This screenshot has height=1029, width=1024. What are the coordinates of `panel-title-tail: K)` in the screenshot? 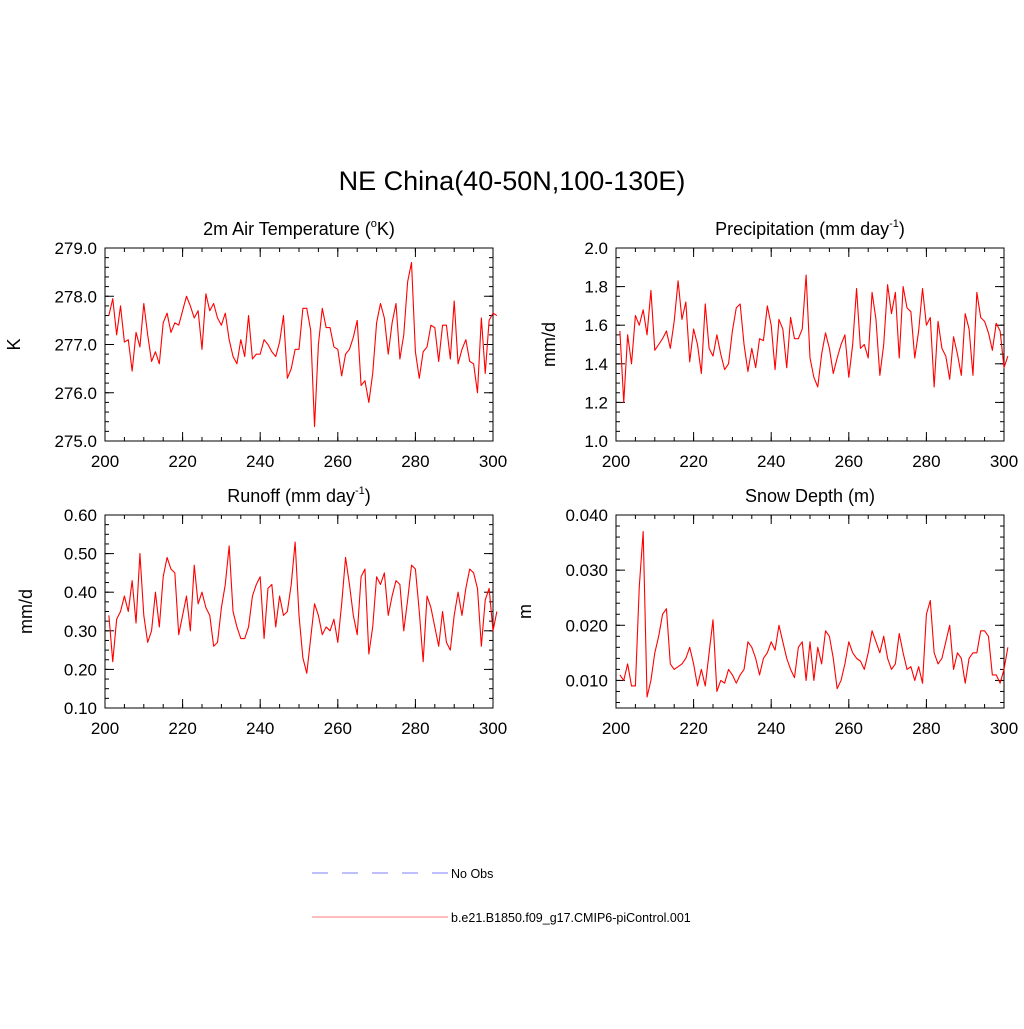 It's located at (386, 229).